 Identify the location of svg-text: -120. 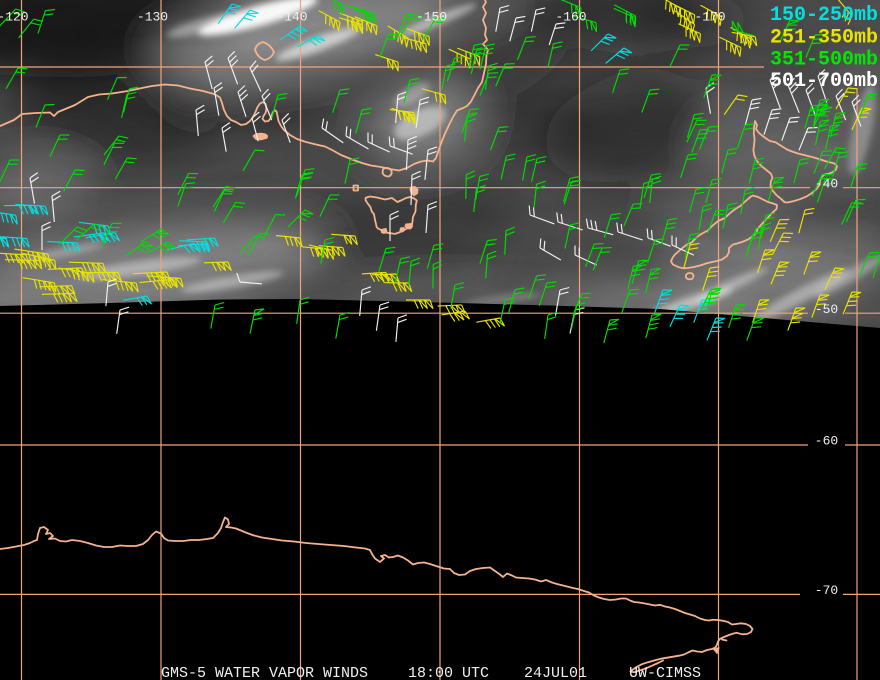
(14, 17).